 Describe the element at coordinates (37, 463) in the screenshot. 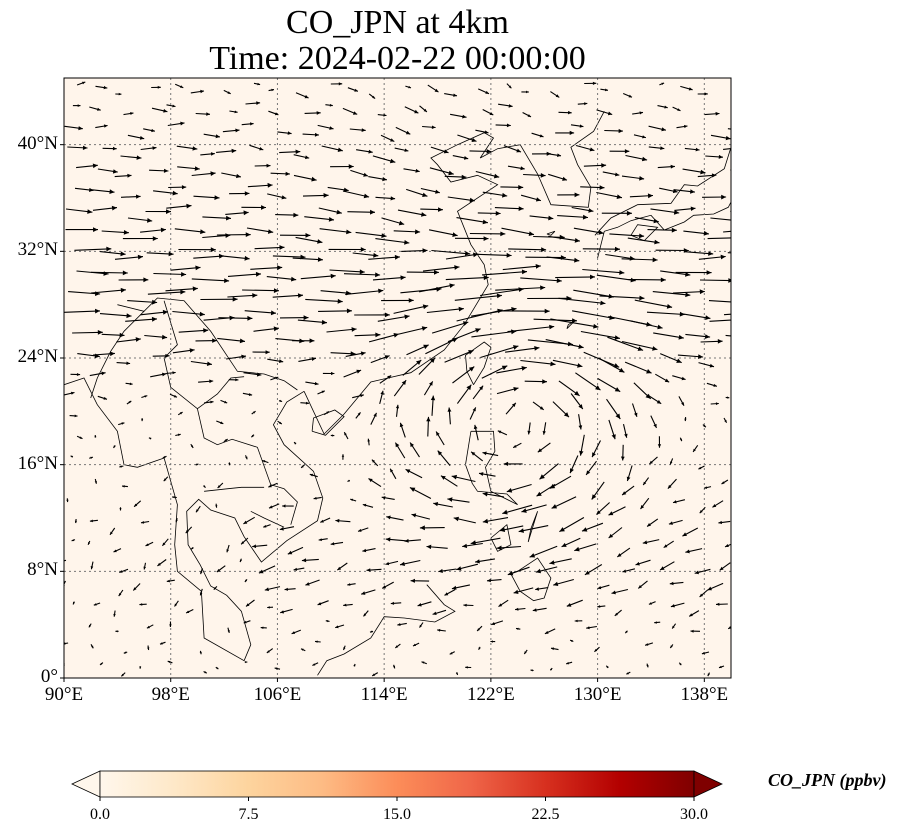

I see `y-tick-label: 16°N` at that location.